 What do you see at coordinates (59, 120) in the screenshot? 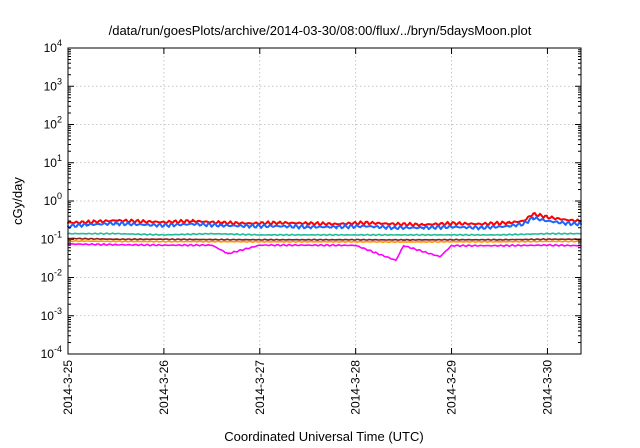
I see `y-tick-exponent: 2` at bounding box center [59, 120].